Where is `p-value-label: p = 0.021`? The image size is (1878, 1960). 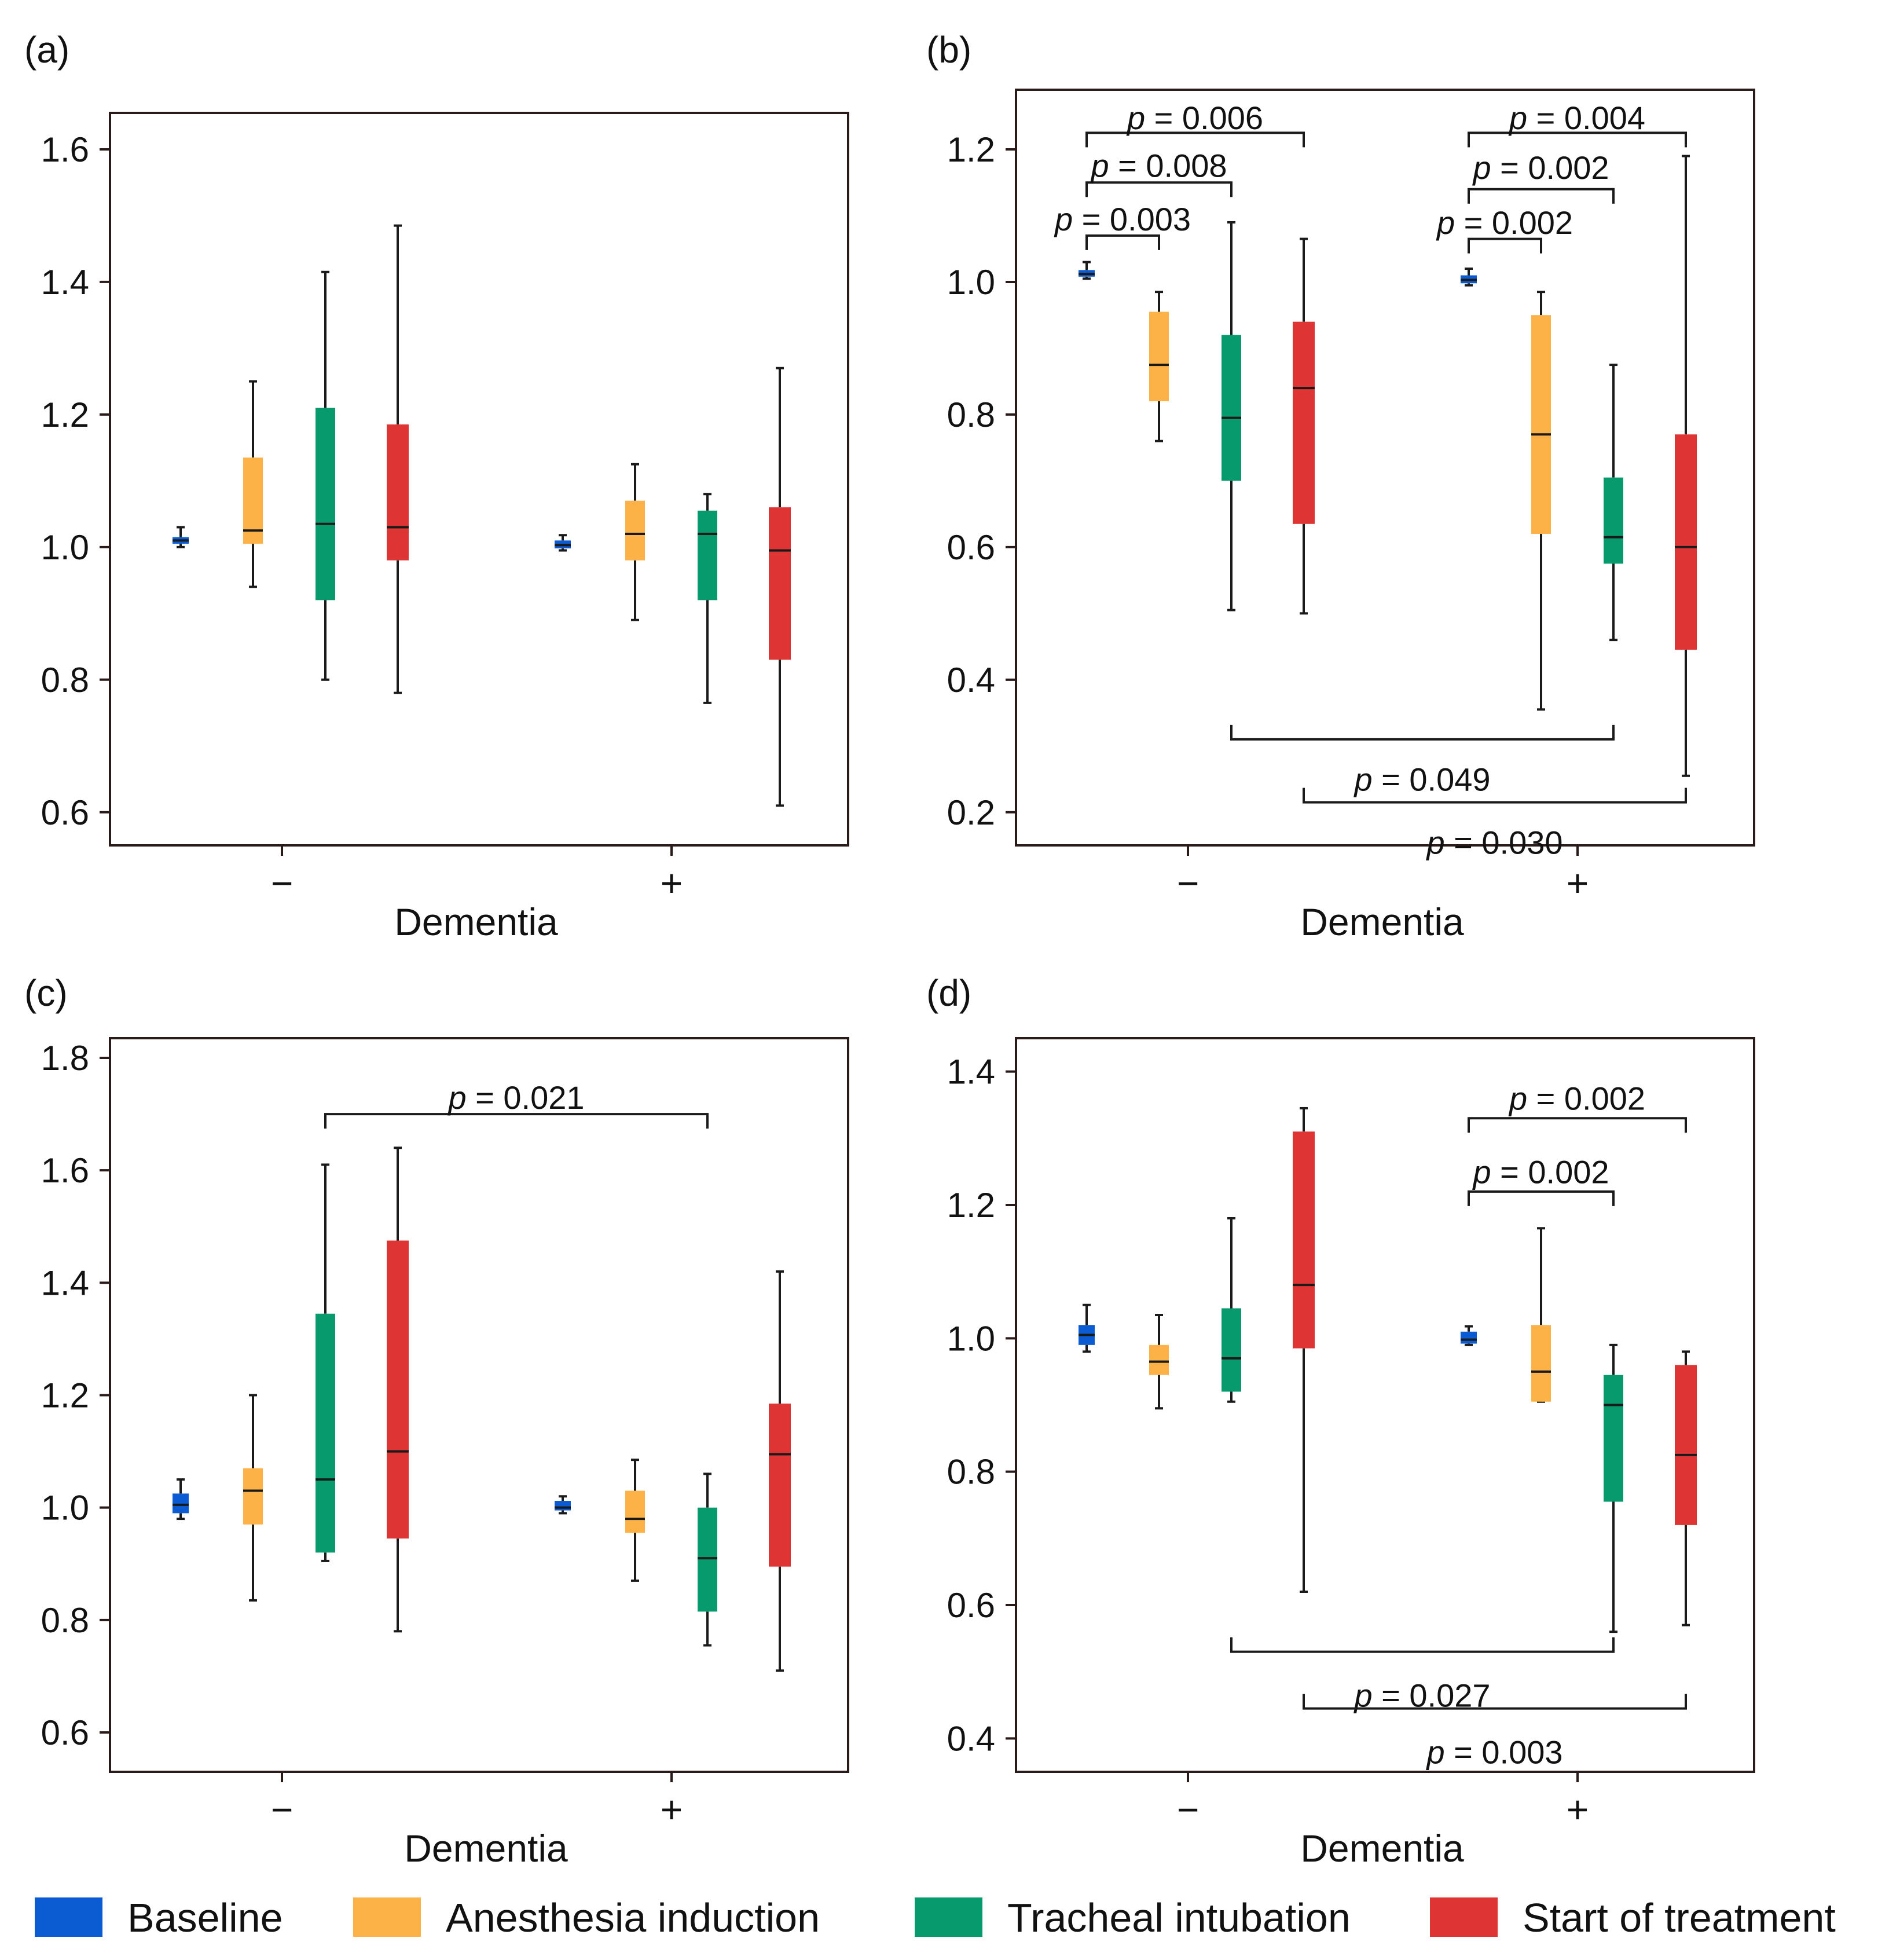
p-value-label: p = 0.021 is located at coordinates (515, 1097).